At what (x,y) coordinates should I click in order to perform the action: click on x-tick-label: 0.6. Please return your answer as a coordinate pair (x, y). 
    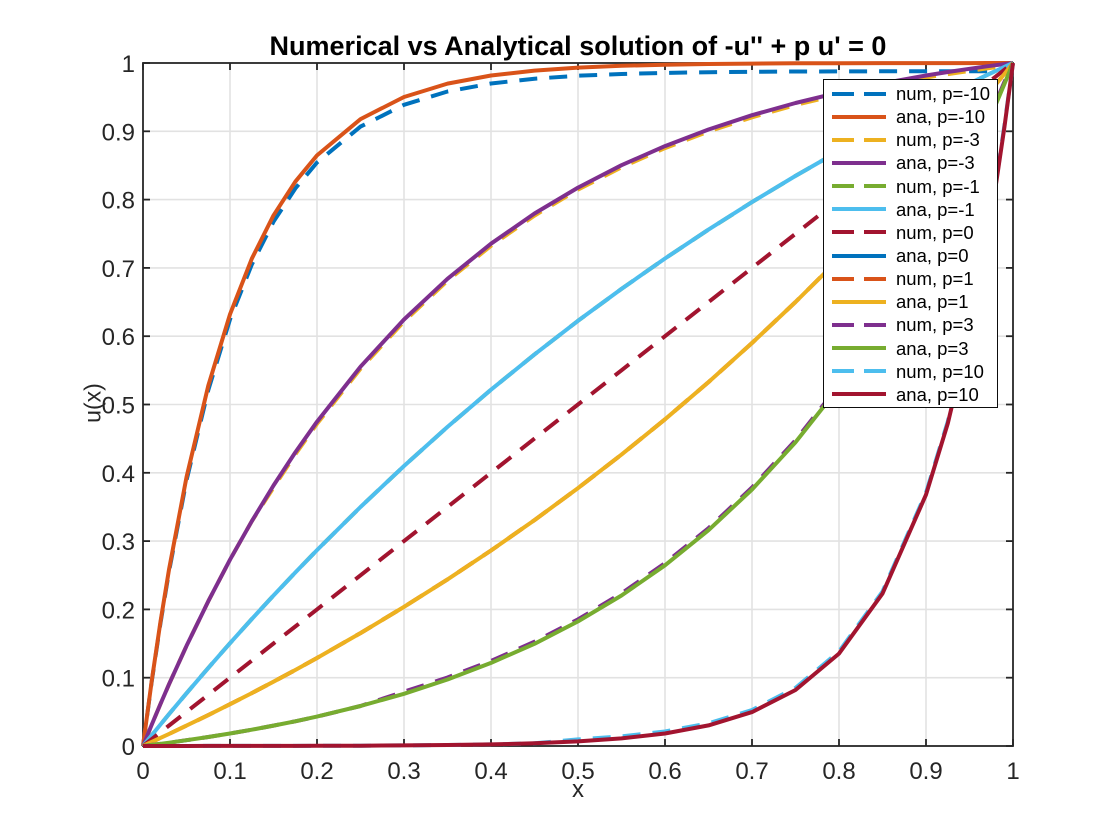
    Looking at the image, I should click on (664, 771).